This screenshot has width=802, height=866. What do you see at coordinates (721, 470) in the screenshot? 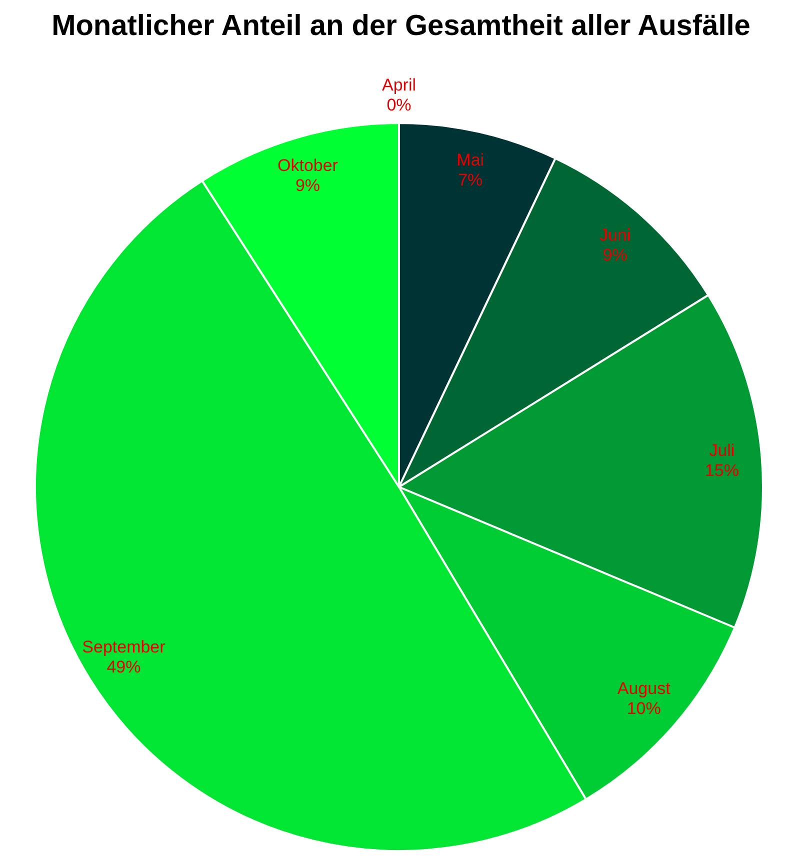
I see `data-label: 15%` at bounding box center [721, 470].